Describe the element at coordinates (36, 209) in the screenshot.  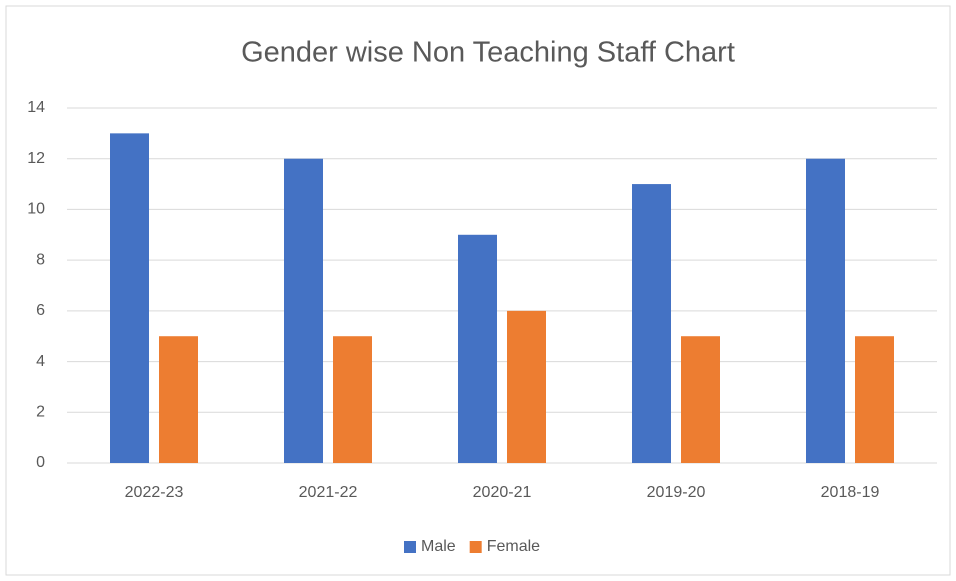
I see `y-tick-label: 10` at that location.